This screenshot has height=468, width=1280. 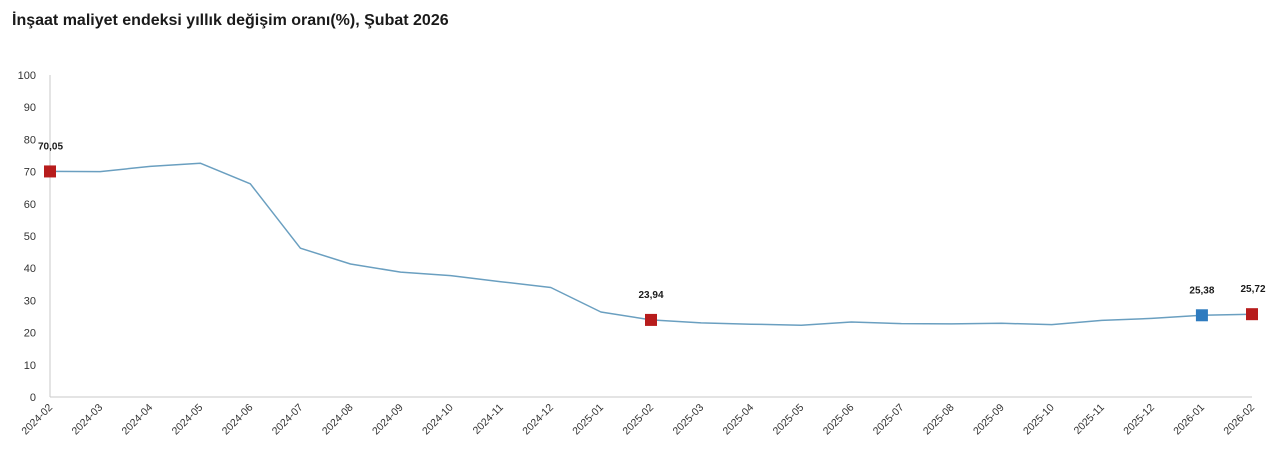 I want to click on x-tick-label: 2025-12, so click(x=1139, y=420).